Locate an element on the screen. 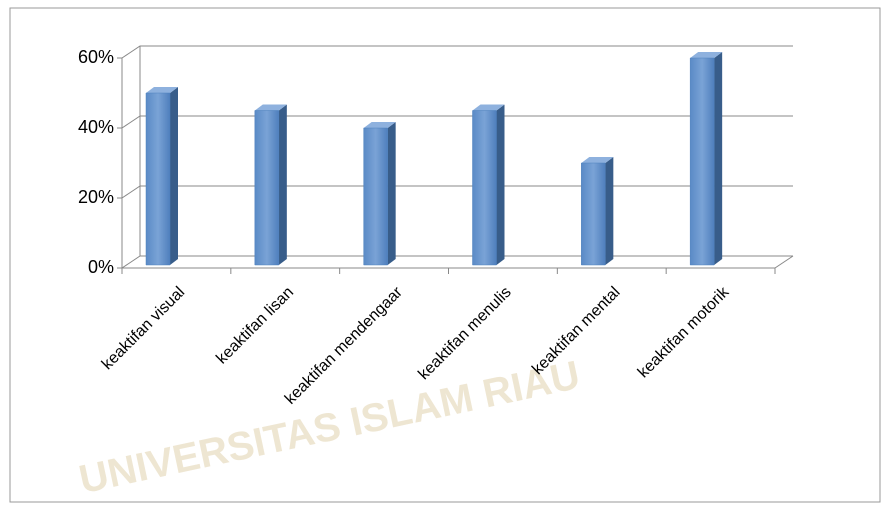 This screenshot has height=509, width=894. y-tick-label: 60% is located at coordinates (96, 57).